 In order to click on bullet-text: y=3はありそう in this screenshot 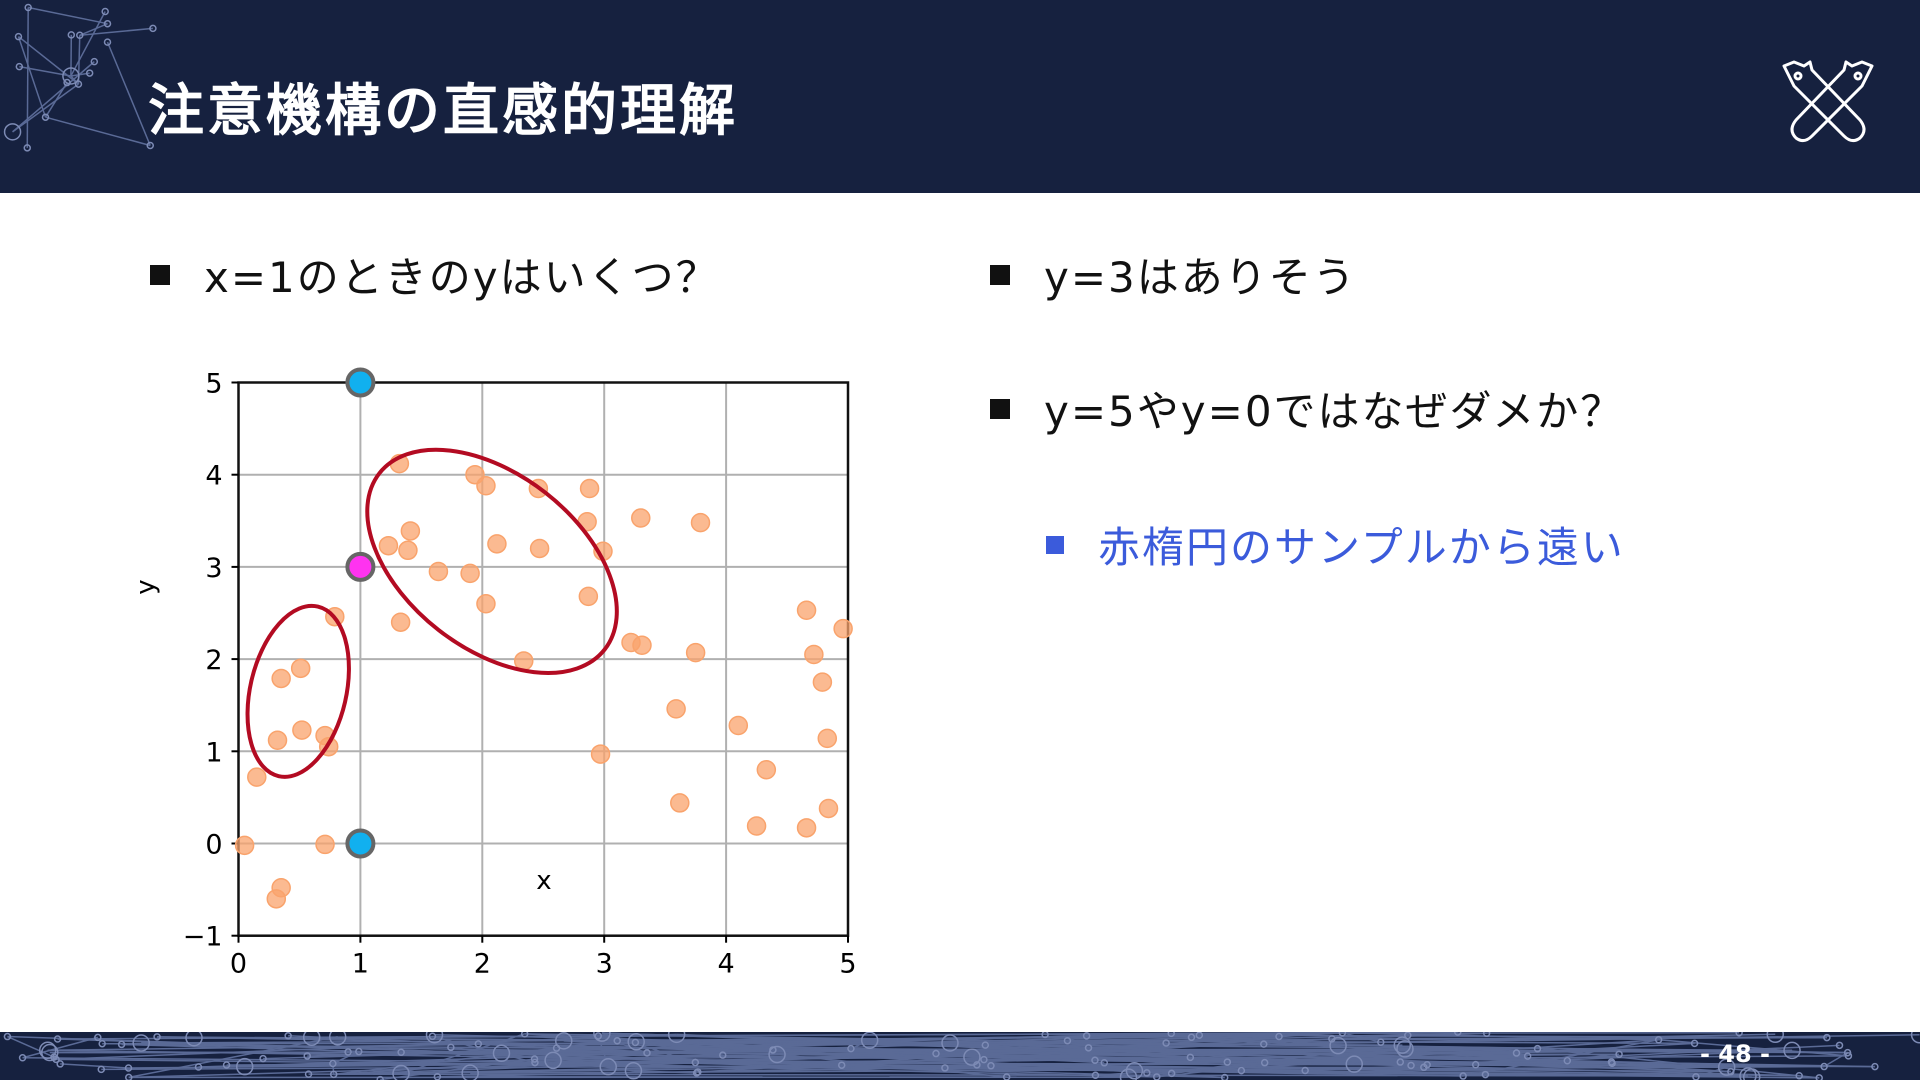, I will do `click(1200, 277)`.